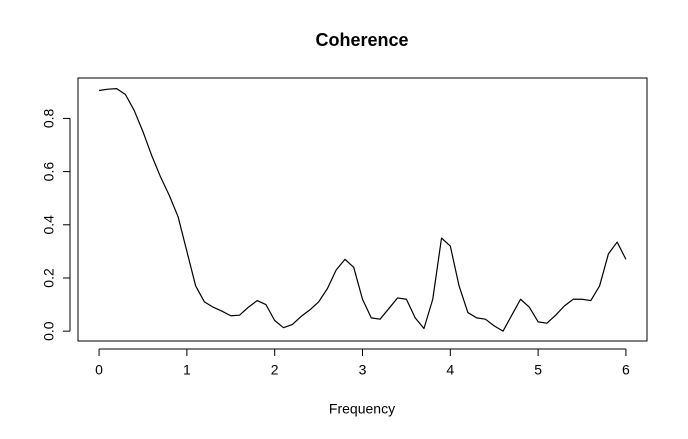  I want to click on x-tick-label: 2, so click(275, 370).